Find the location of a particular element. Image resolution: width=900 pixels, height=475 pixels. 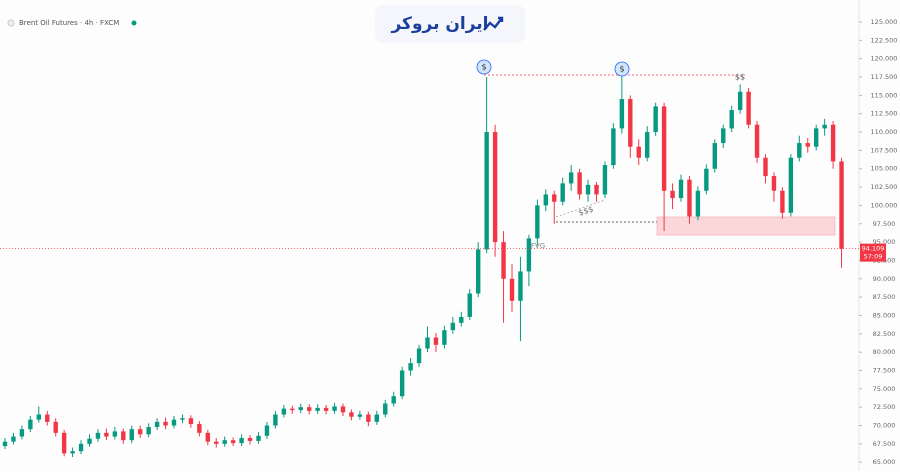

y-tick-label: 72.500 is located at coordinates (884, 407).